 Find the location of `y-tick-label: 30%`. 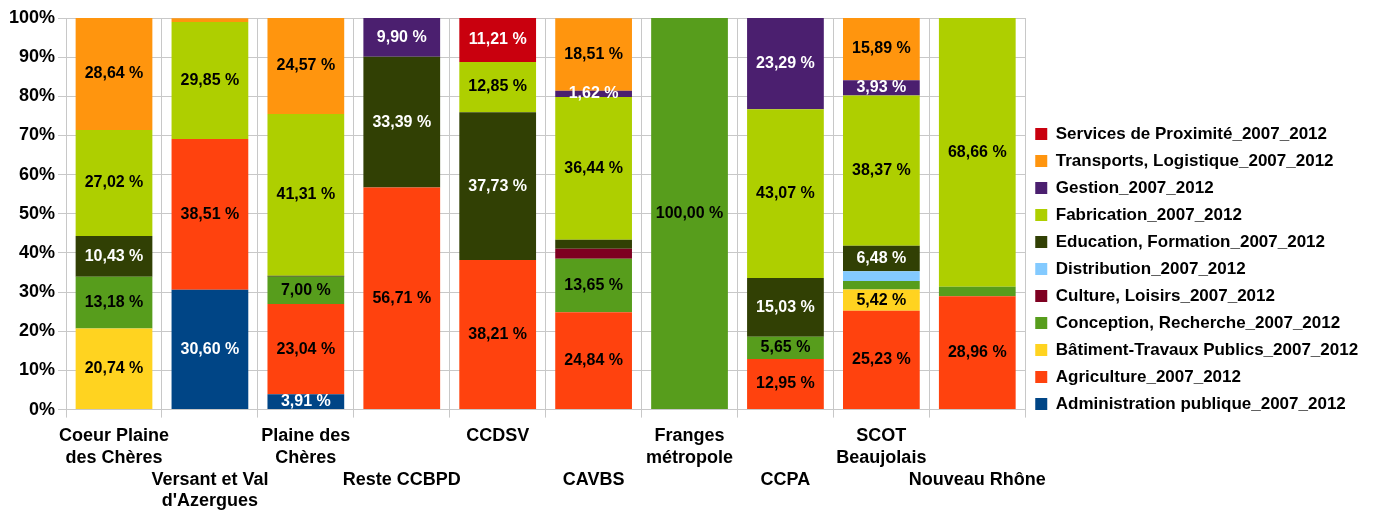

y-tick-label: 30% is located at coordinates (37, 291).